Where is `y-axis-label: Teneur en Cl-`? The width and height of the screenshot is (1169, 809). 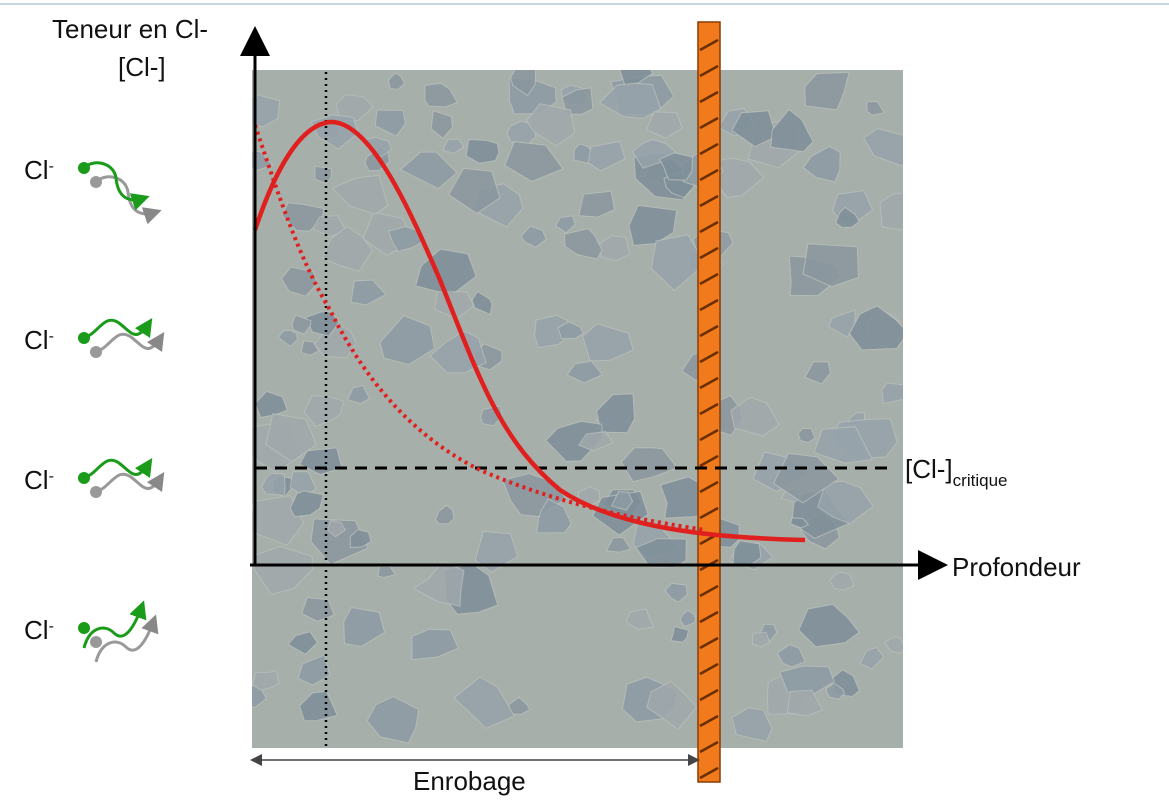 y-axis-label: Teneur en Cl- is located at coordinates (130, 29).